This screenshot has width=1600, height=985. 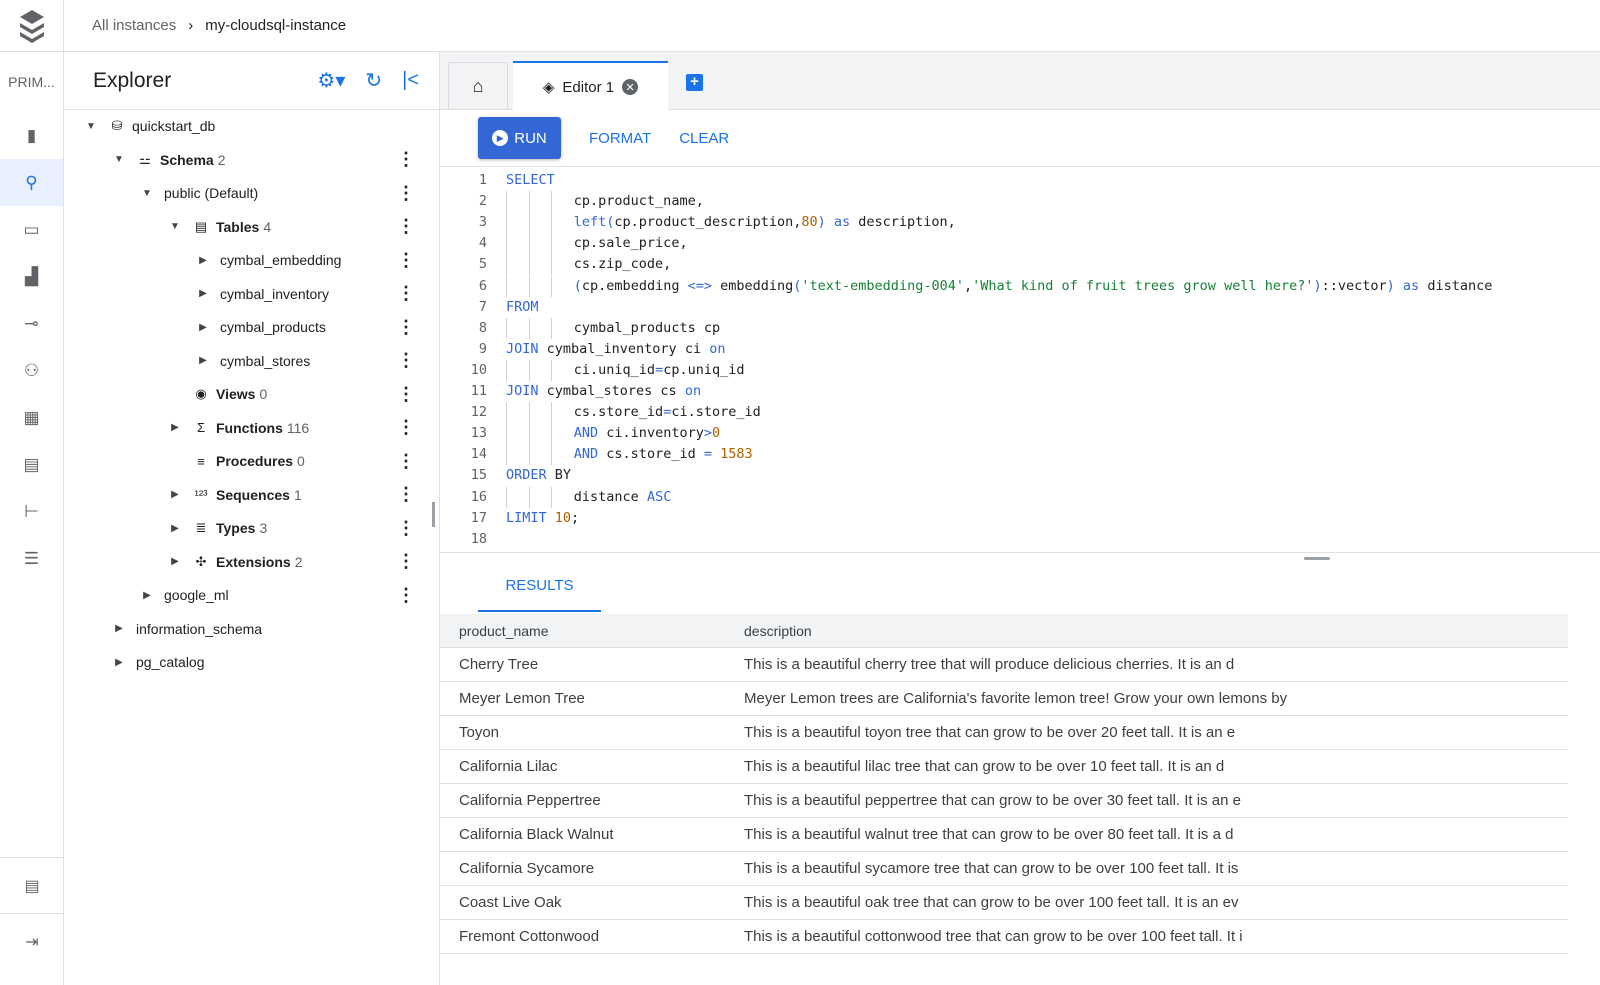 What do you see at coordinates (251, 327) in the screenshot?
I see `tree-item: ▶ cymbal_products ⋮` at bounding box center [251, 327].